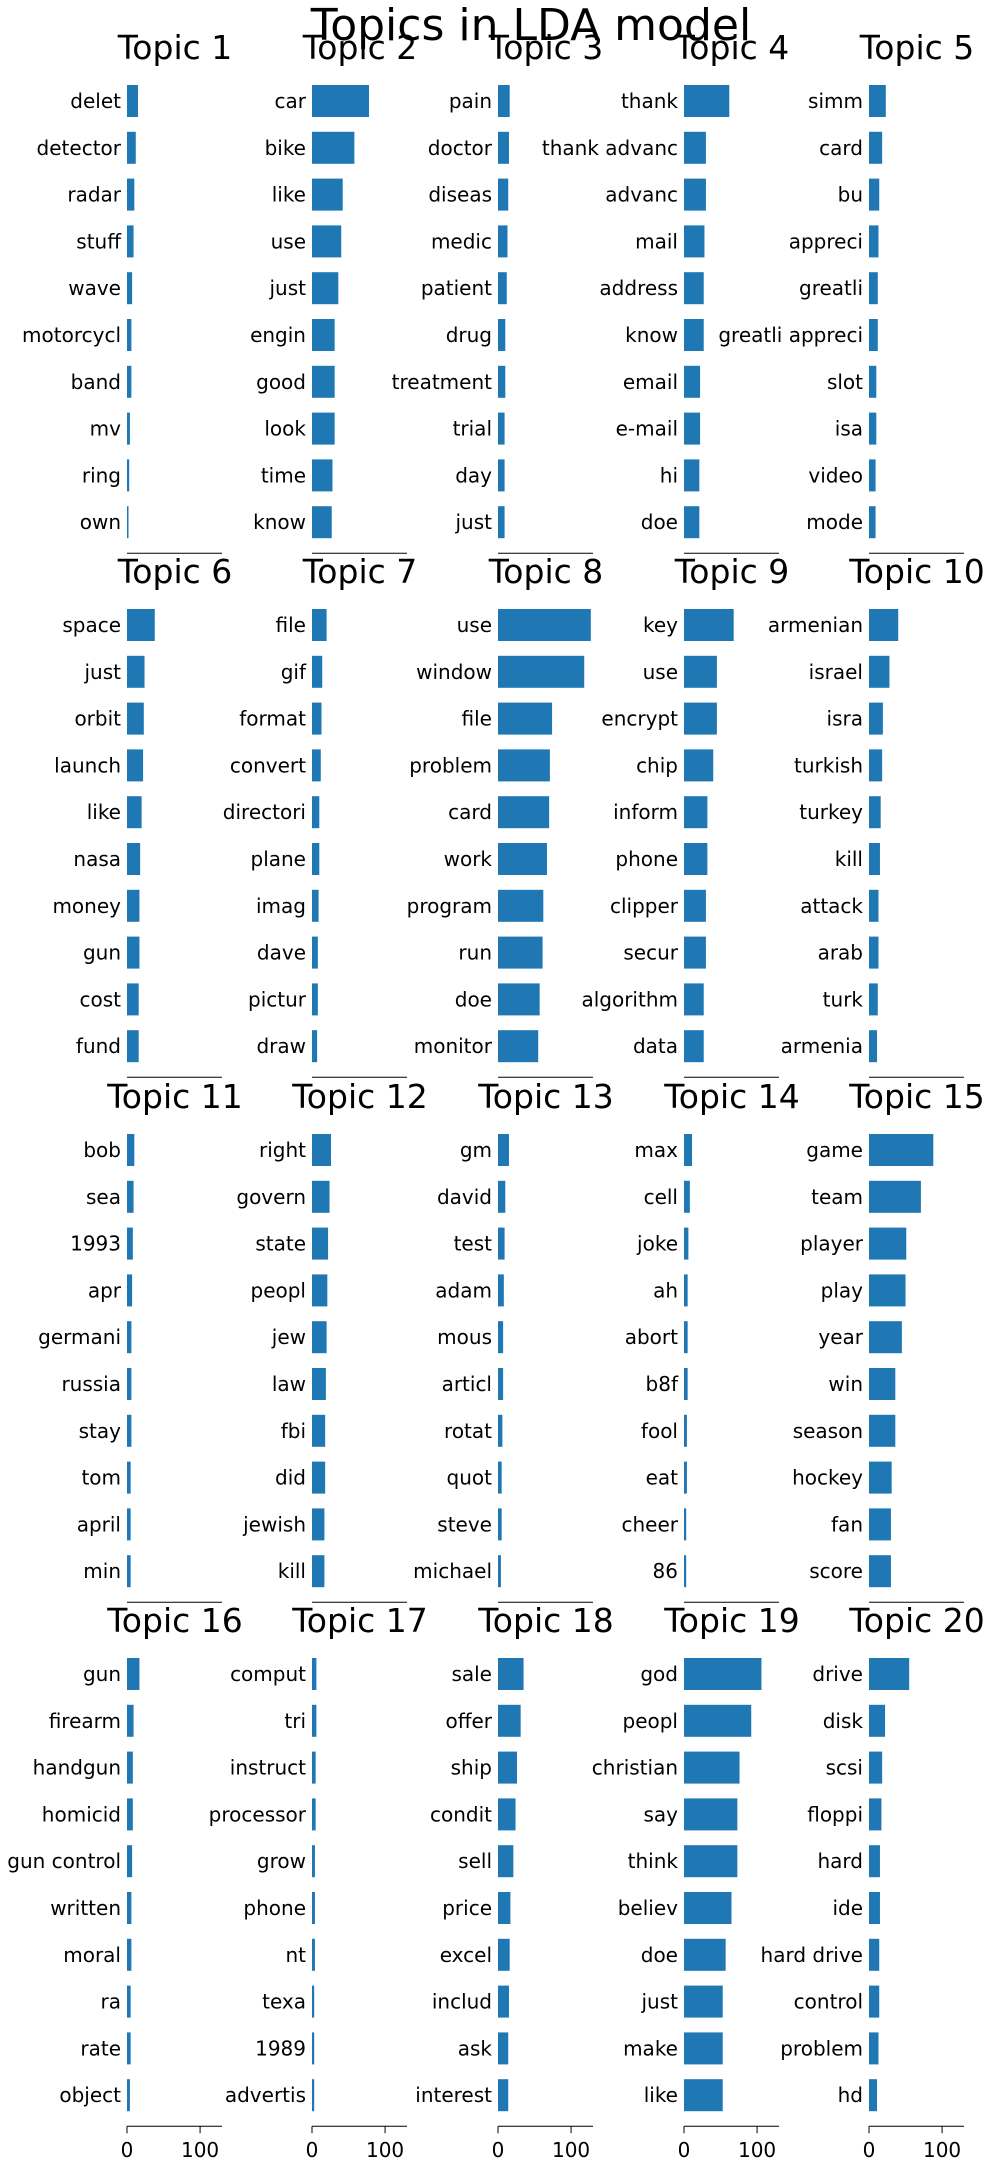 Image resolution: width=986 pixels, height=2183 pixels. Describe the element at coordinates (102, 1571) in the screenshot. I see `category-tick-label: min` at that location.